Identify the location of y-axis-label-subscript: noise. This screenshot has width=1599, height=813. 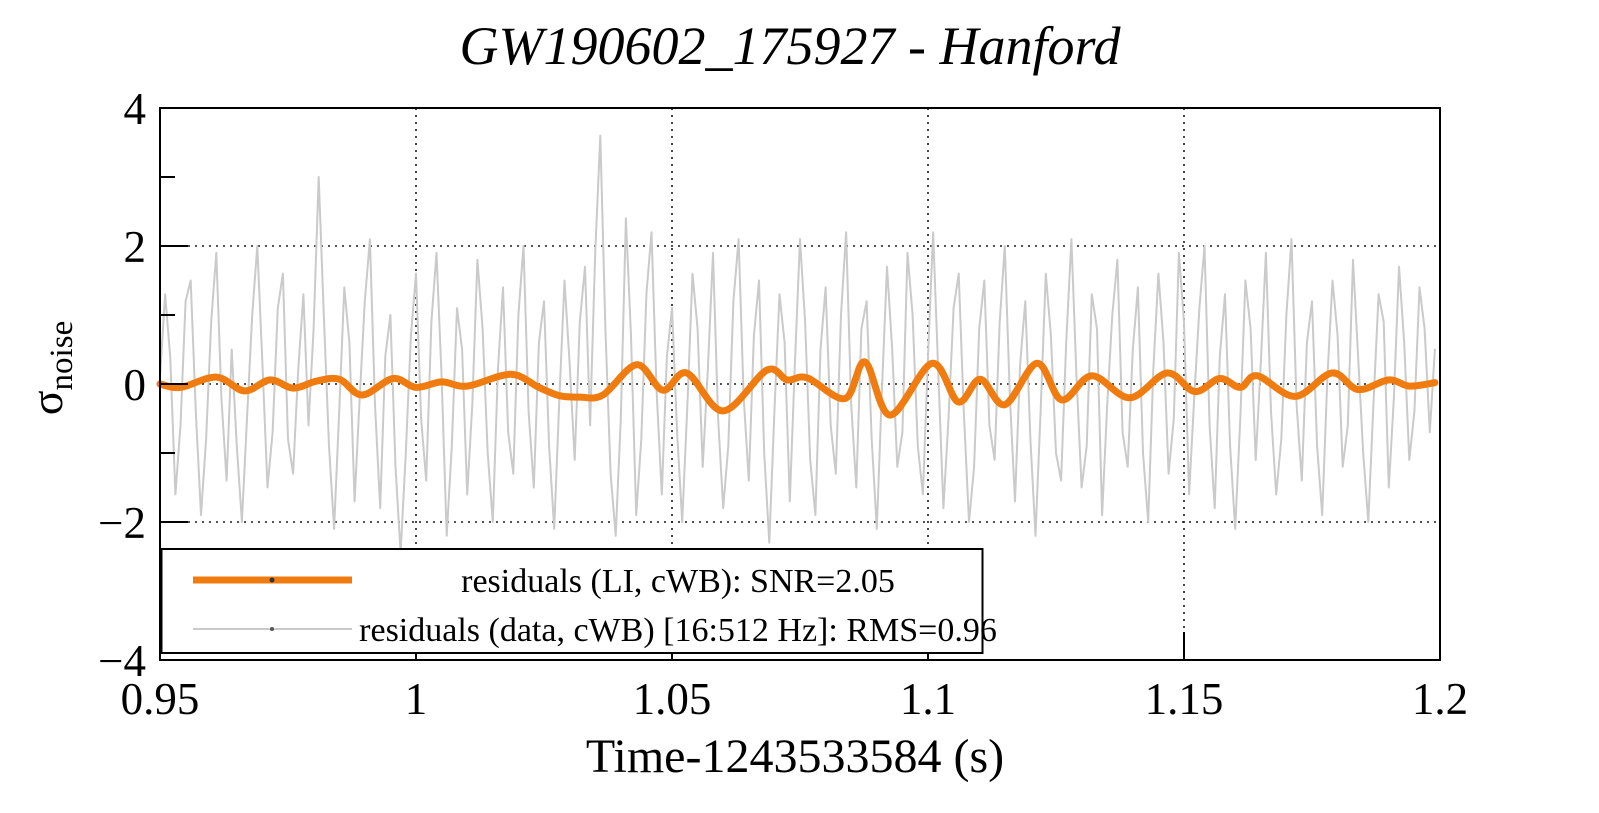
(62, 356).